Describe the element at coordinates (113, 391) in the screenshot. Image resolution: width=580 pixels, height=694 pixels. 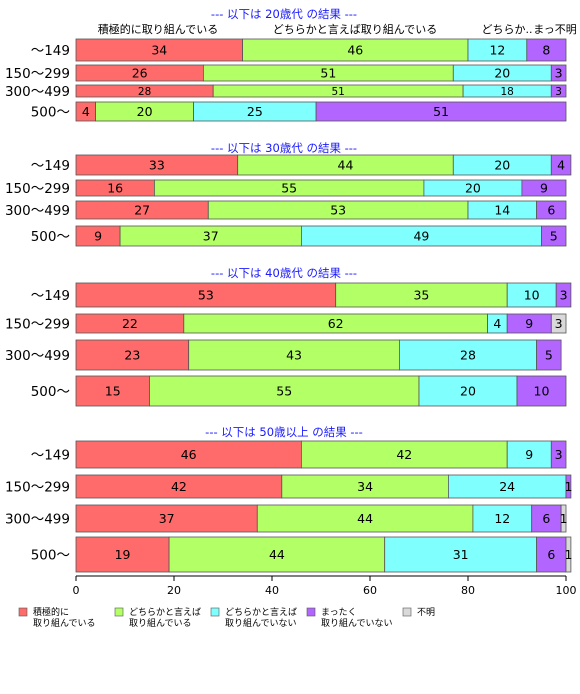
I see `data-label: 15` at that location.